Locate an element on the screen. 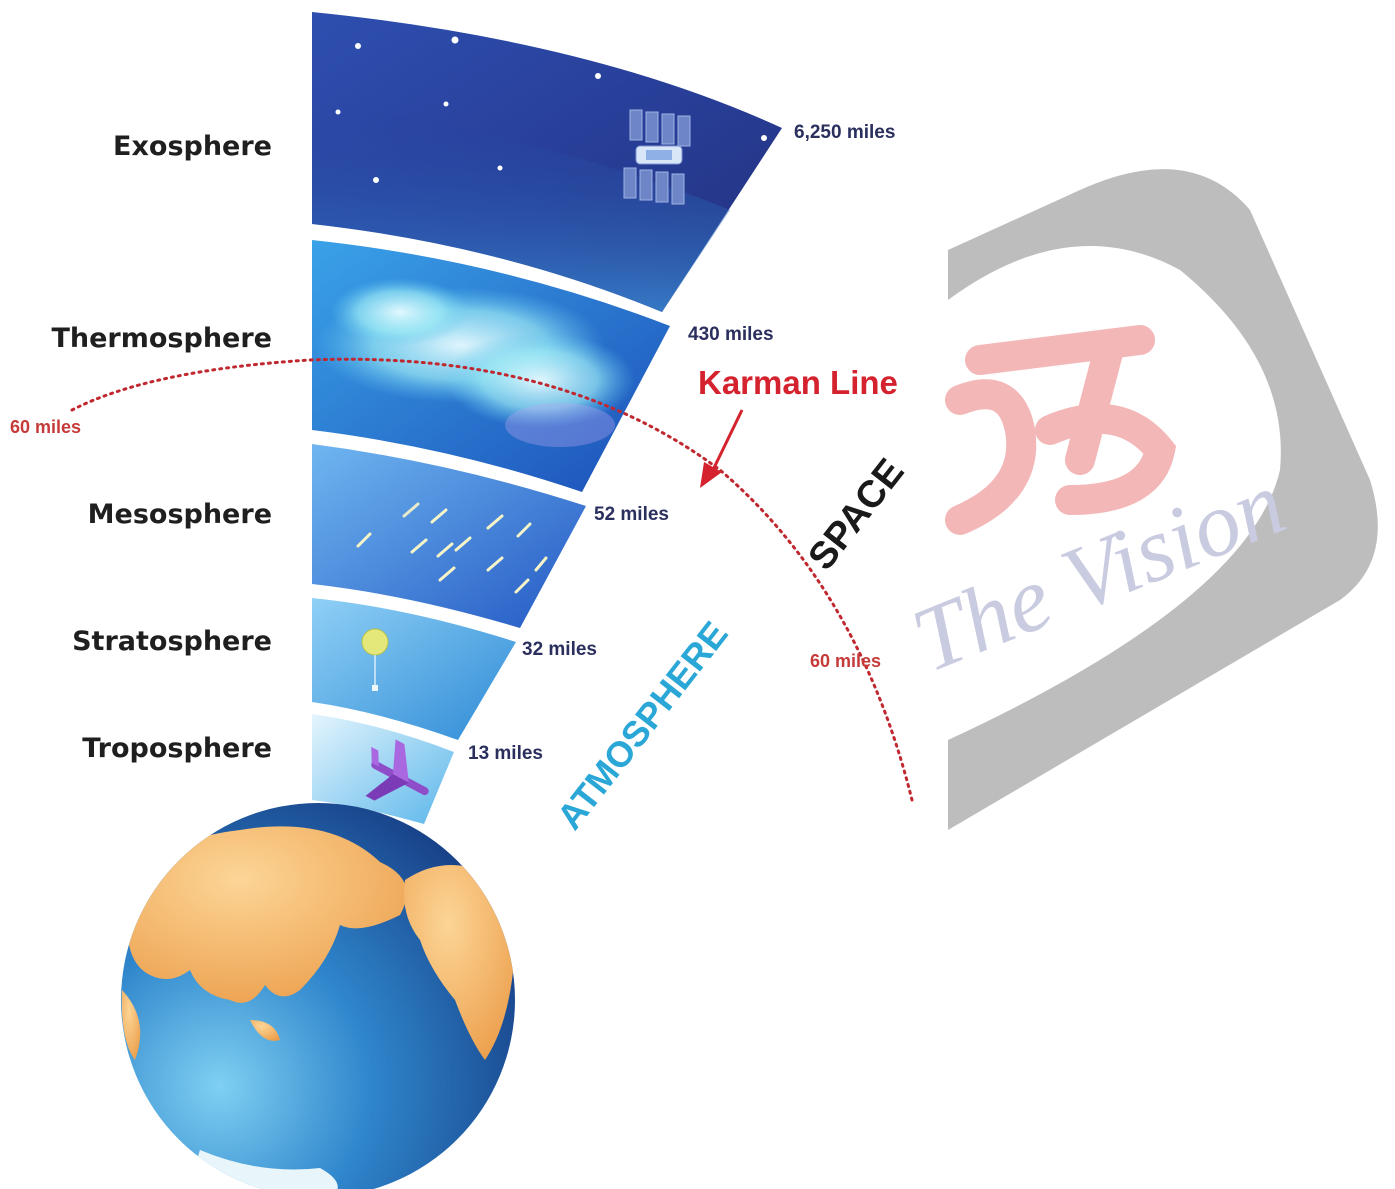 This screenshot has width=1395, height=1189. meteors is located at coordinates (452, 548).